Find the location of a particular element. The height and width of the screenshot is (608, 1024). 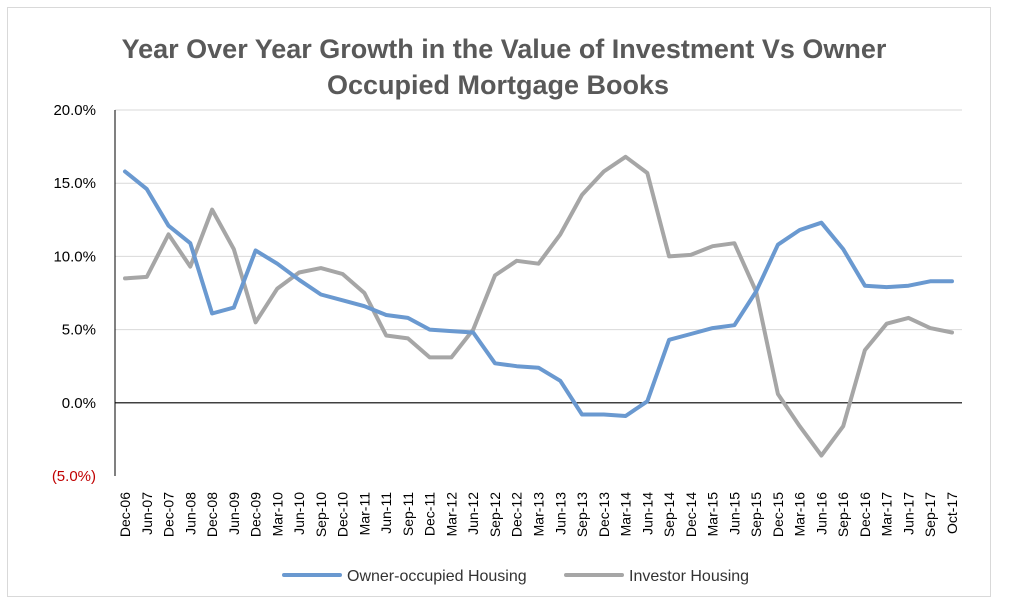

x-tick-label: Jun-17 is located at coordinates (908, 513).